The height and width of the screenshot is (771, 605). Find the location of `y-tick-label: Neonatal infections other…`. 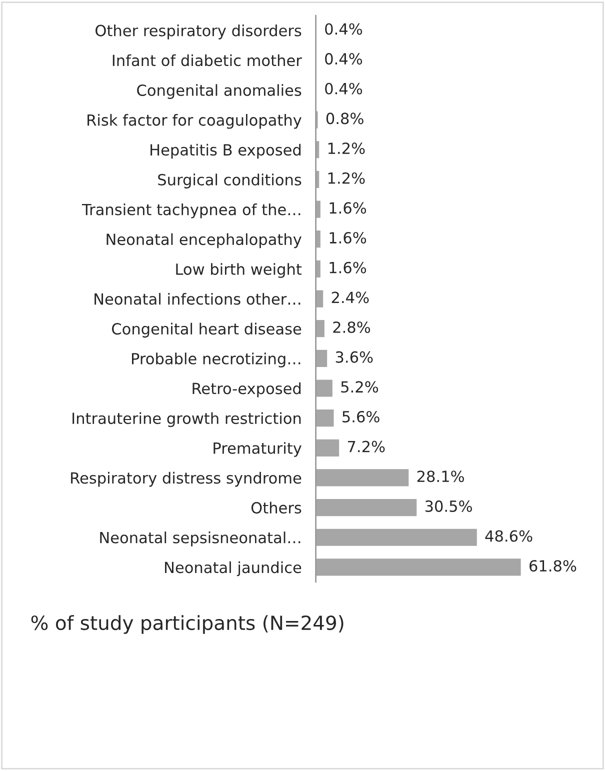

y-tick-label: Neonatal infections other… is located at coordinates (197, 298).